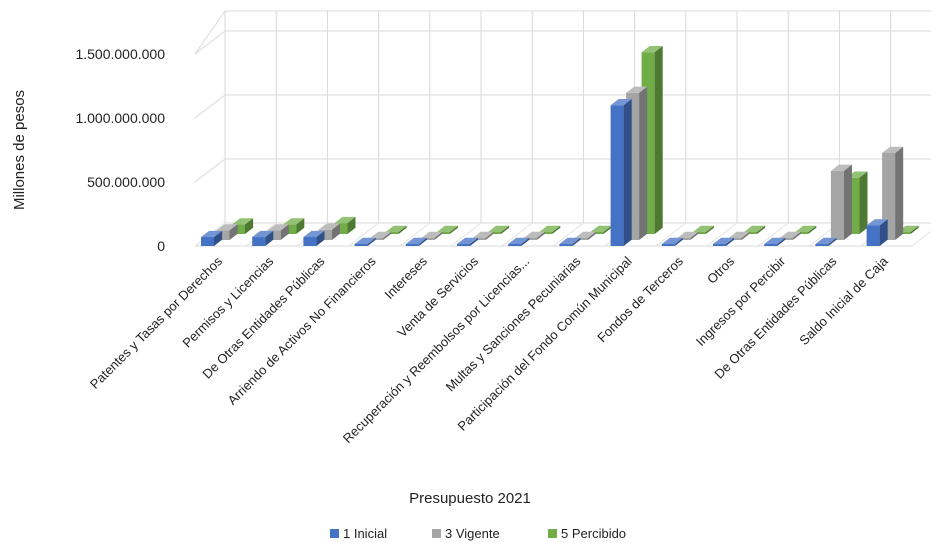  I want to click on legend-label: 3 Vigente, so click(472, 533).